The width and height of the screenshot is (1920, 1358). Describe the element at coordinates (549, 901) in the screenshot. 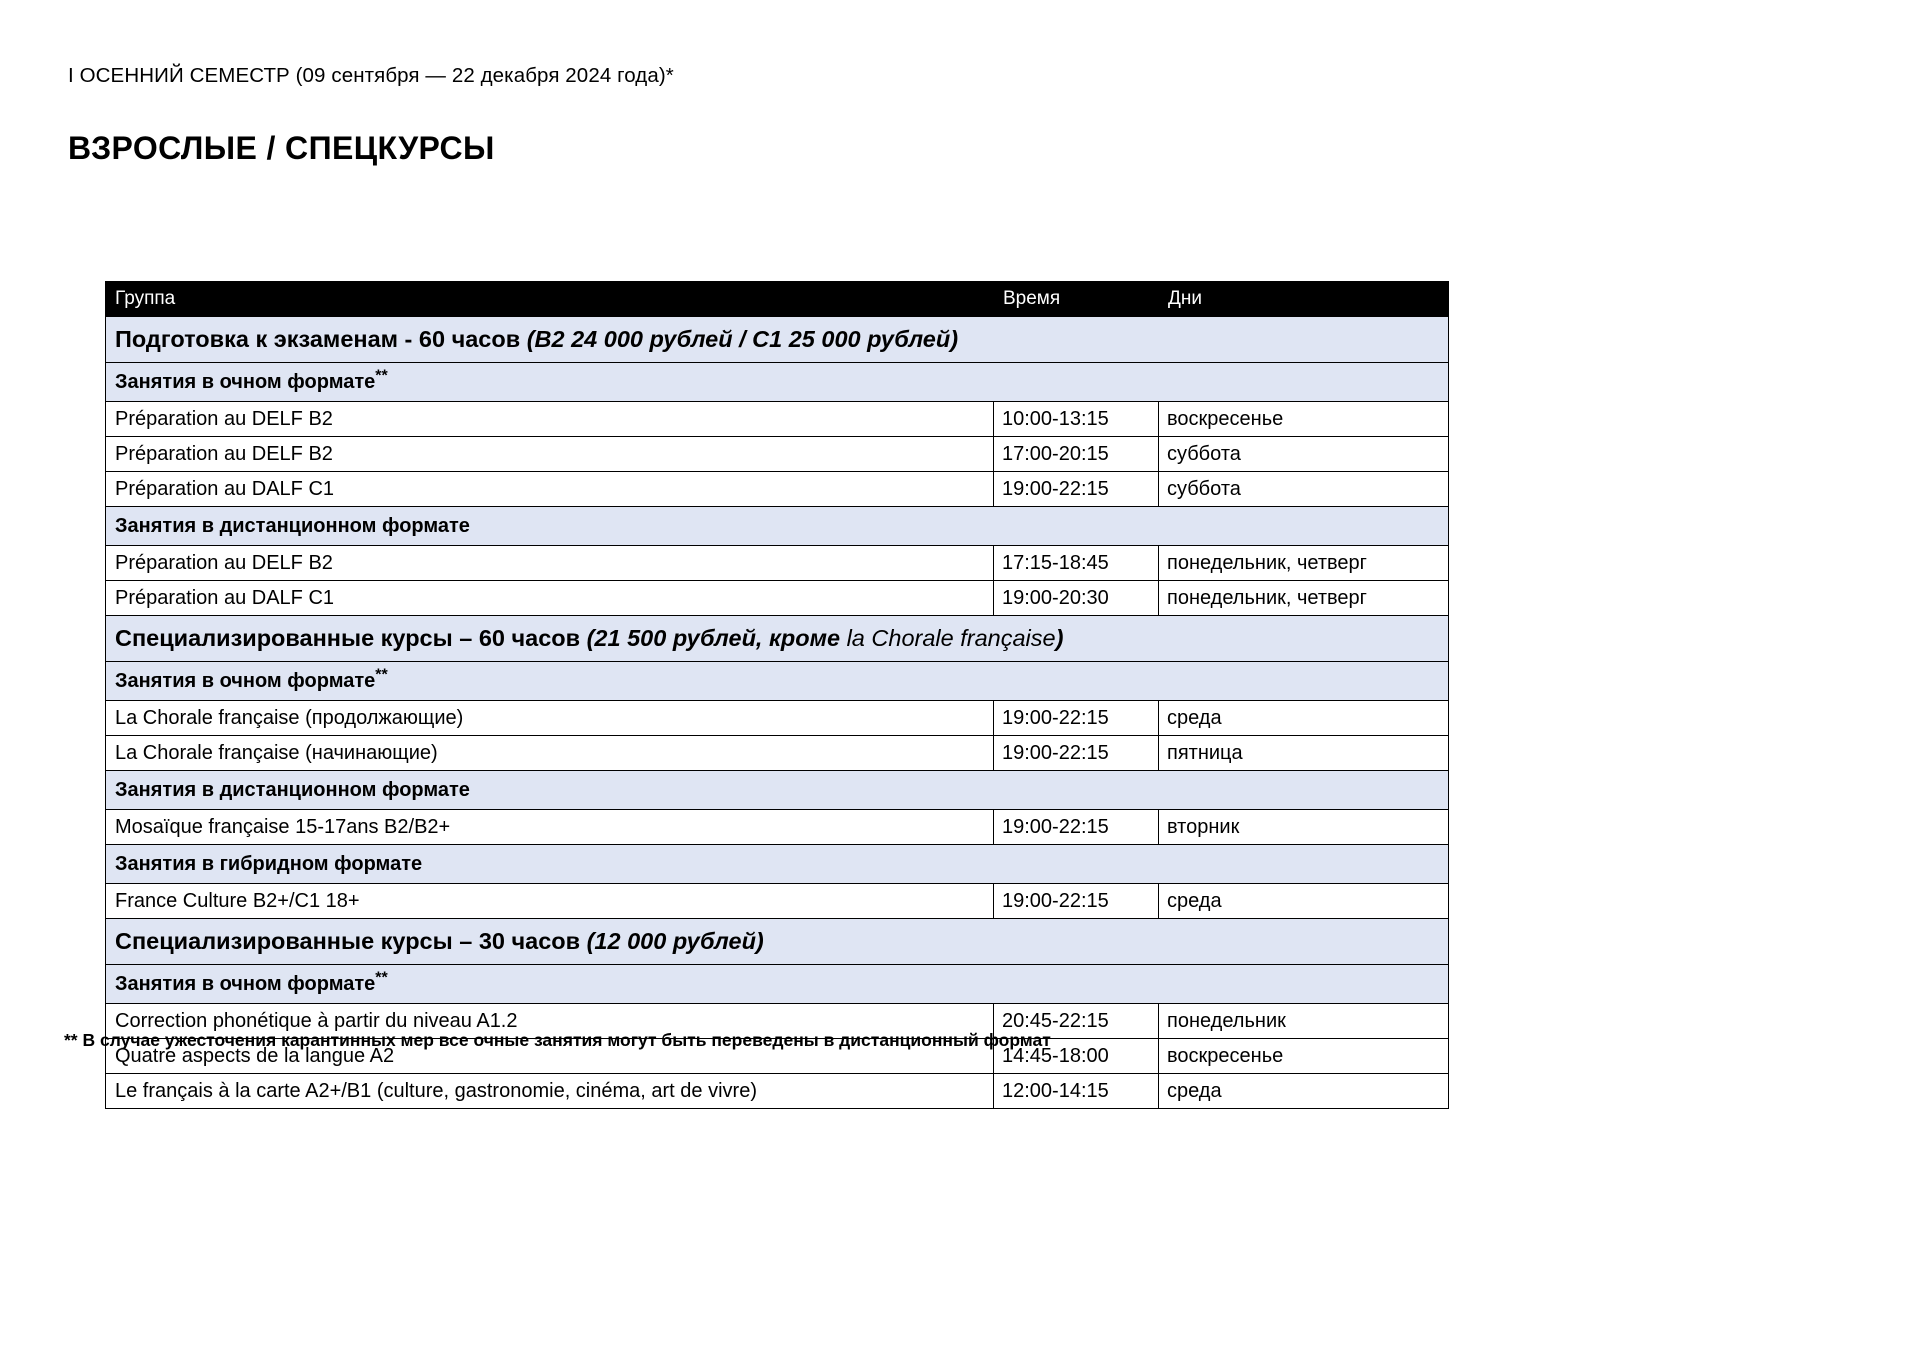

I see `cell-group-name: France Culture B2+/C1 18+` at that location.